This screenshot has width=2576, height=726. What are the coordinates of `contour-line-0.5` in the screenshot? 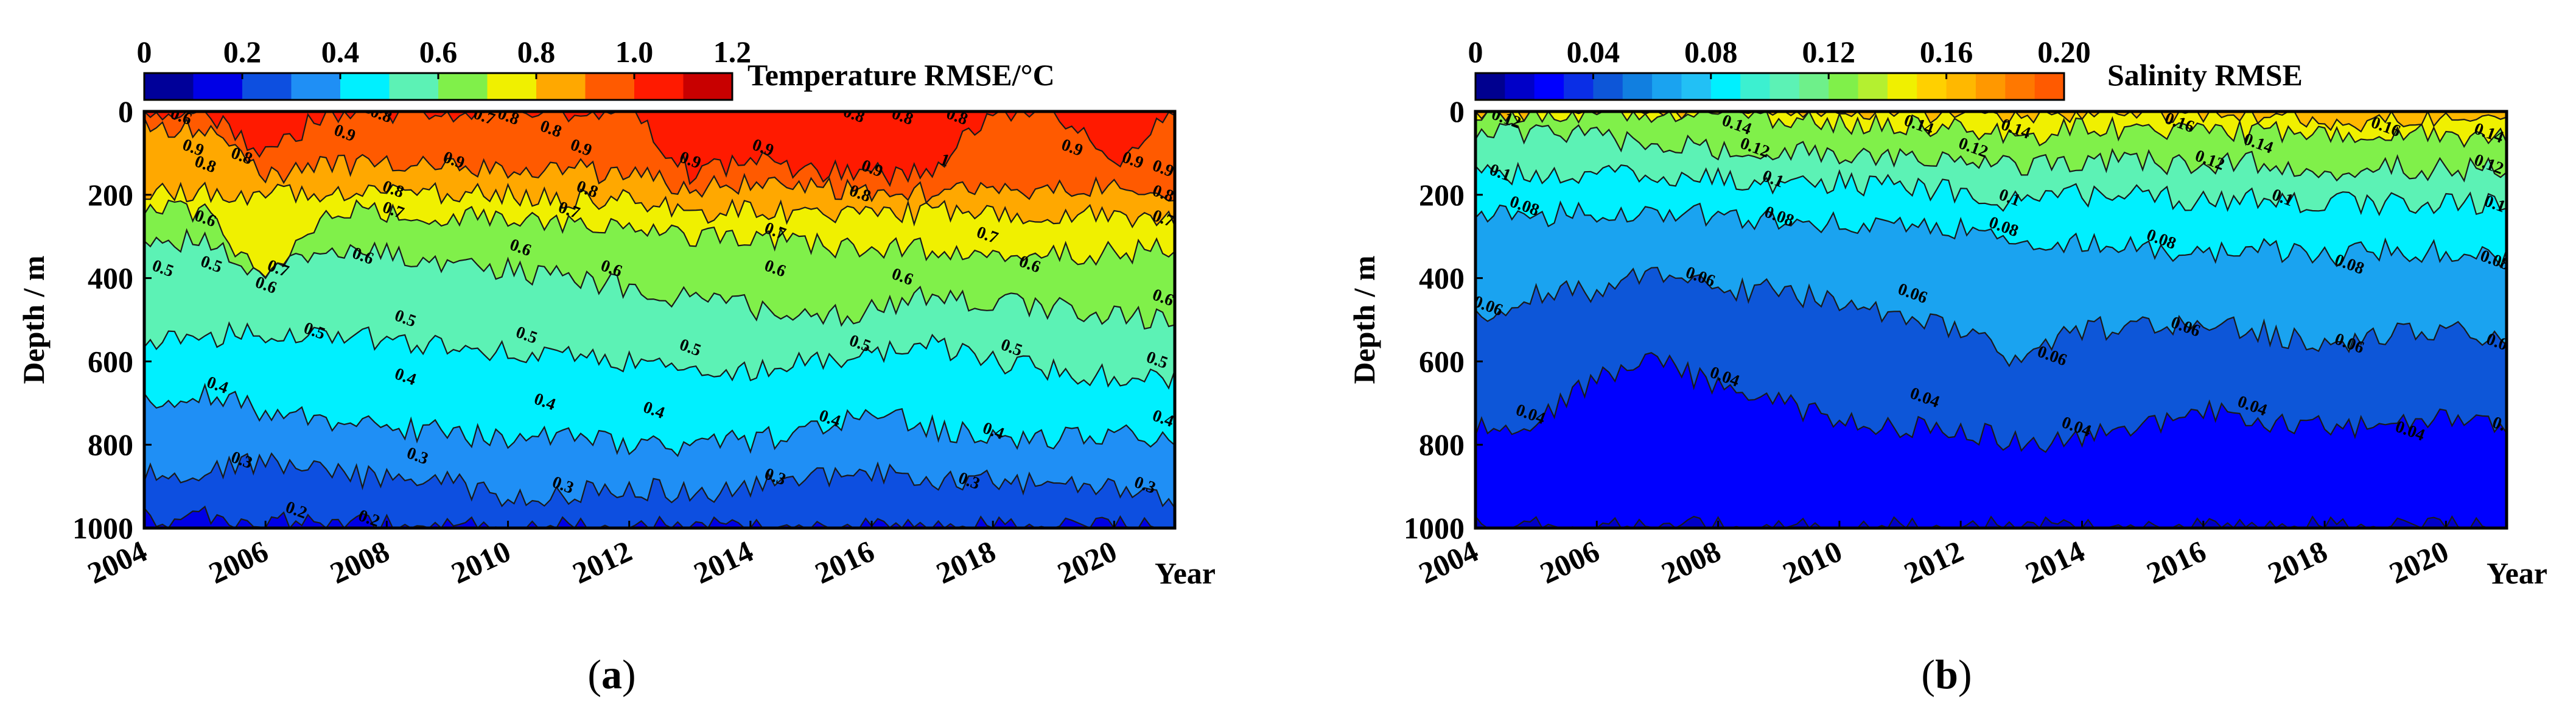 It's located at (660, 355).